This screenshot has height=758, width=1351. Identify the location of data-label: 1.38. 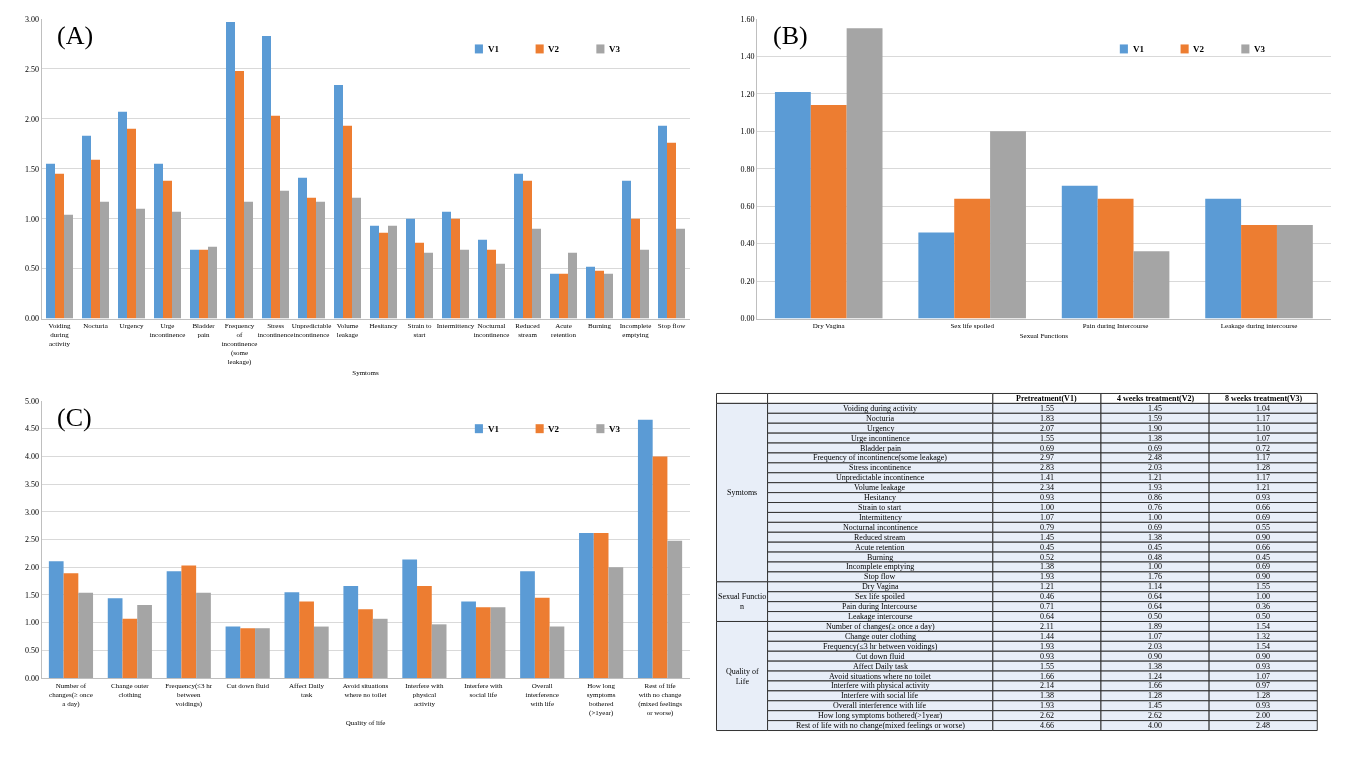
(1047, 566).